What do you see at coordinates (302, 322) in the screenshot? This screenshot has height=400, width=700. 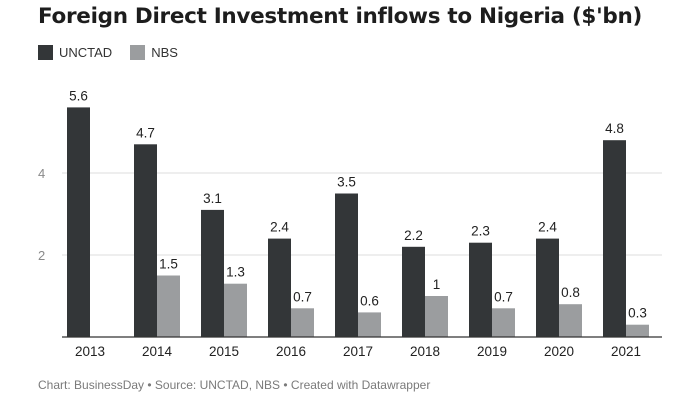 I see `bar-nbs-2016` at bounding box center [302, 322].